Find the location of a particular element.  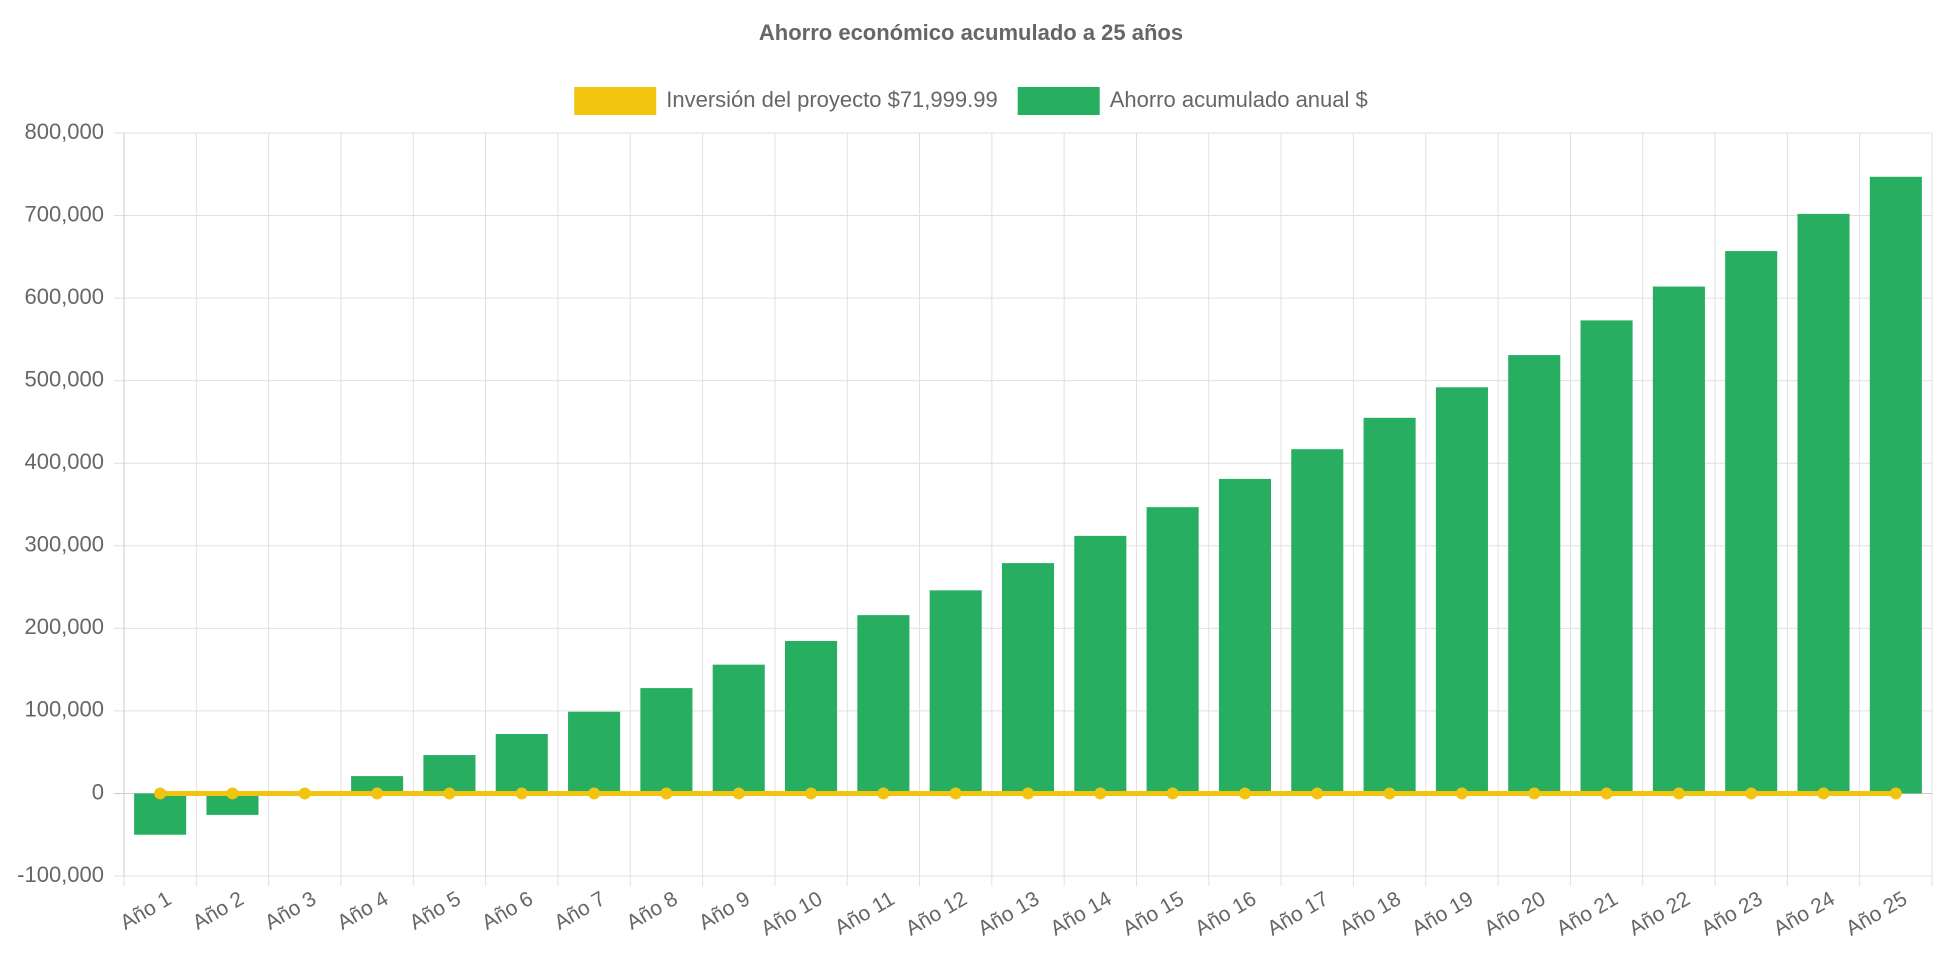

x-tick-label: Año 24 is located at coordinates (1804, 913).